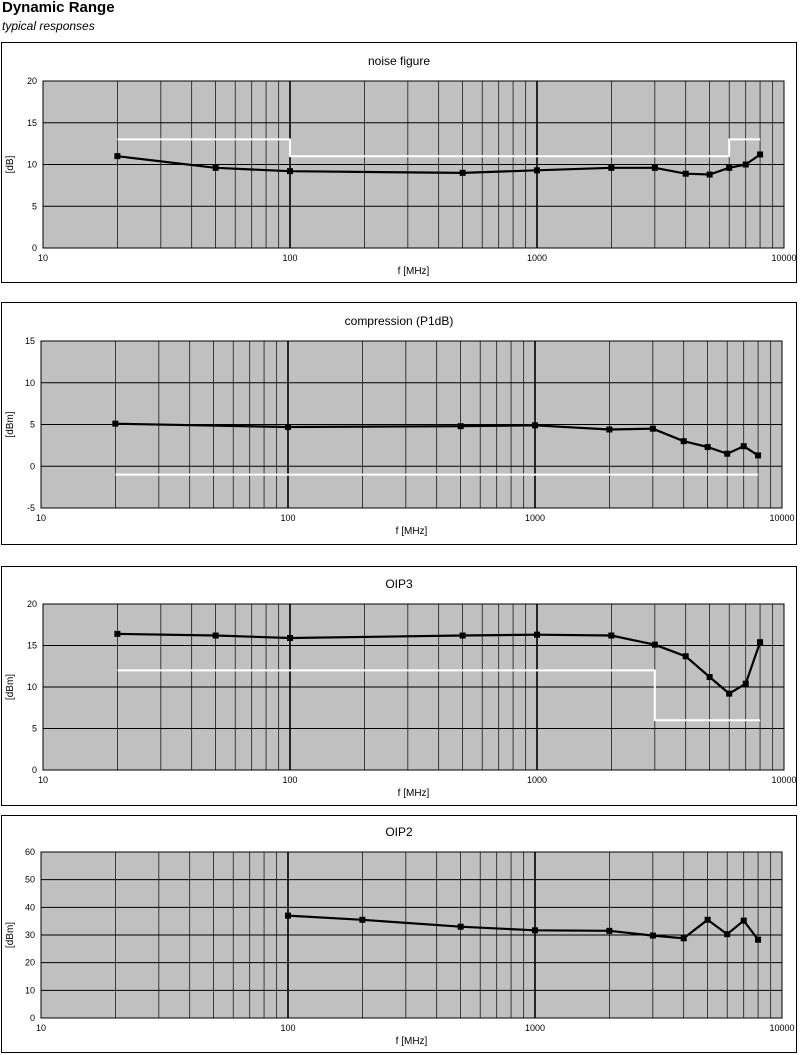 This screenshot has width=800, height=1055. I want to click on chart-2-ytick-label: 20, so click(32, 604).